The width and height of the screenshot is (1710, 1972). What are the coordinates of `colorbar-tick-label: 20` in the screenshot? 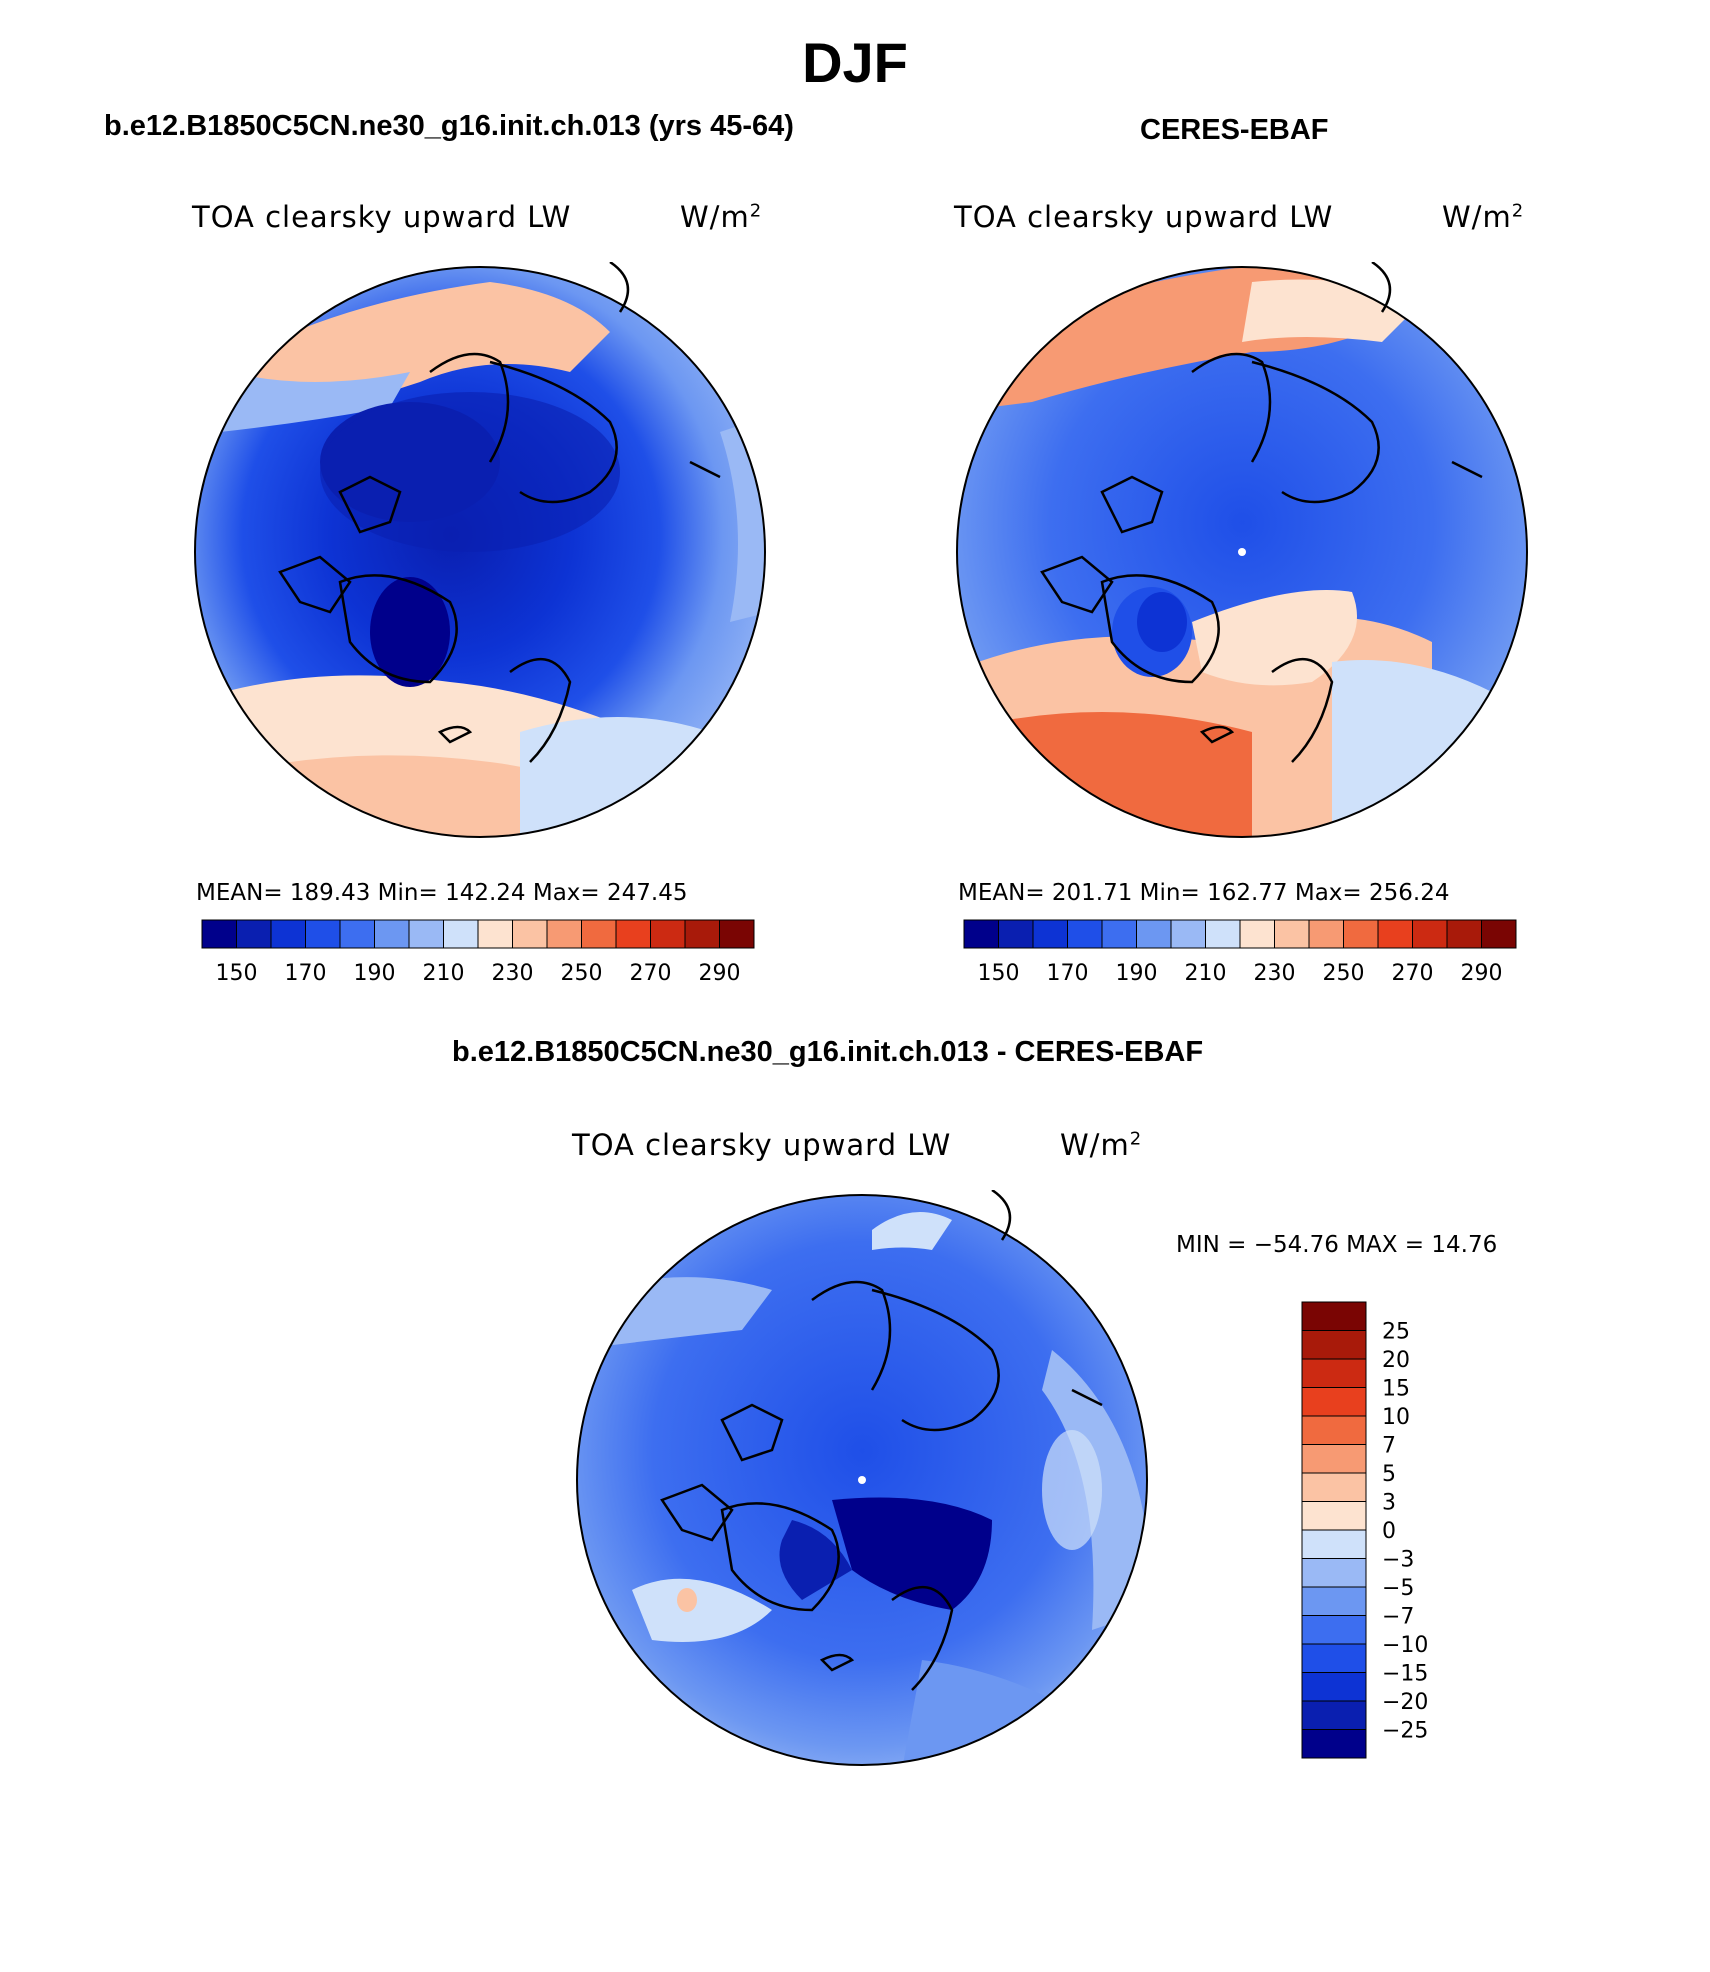 It's located at (1396, 1360).